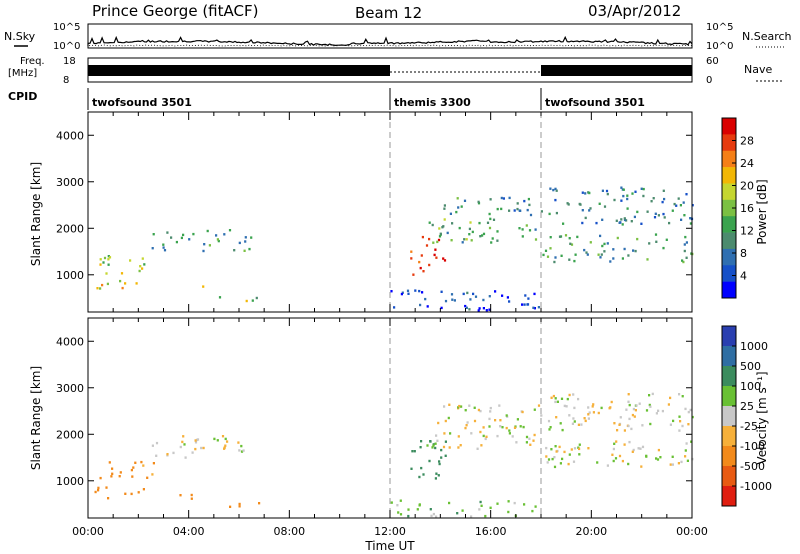 Image resolution: width=800 pixels, height=554 pixels. Describe the element at coordinates (737, 208) in the screenshot. I see `power-colorbar: 28 24 20 16 12 8 4` at that location.